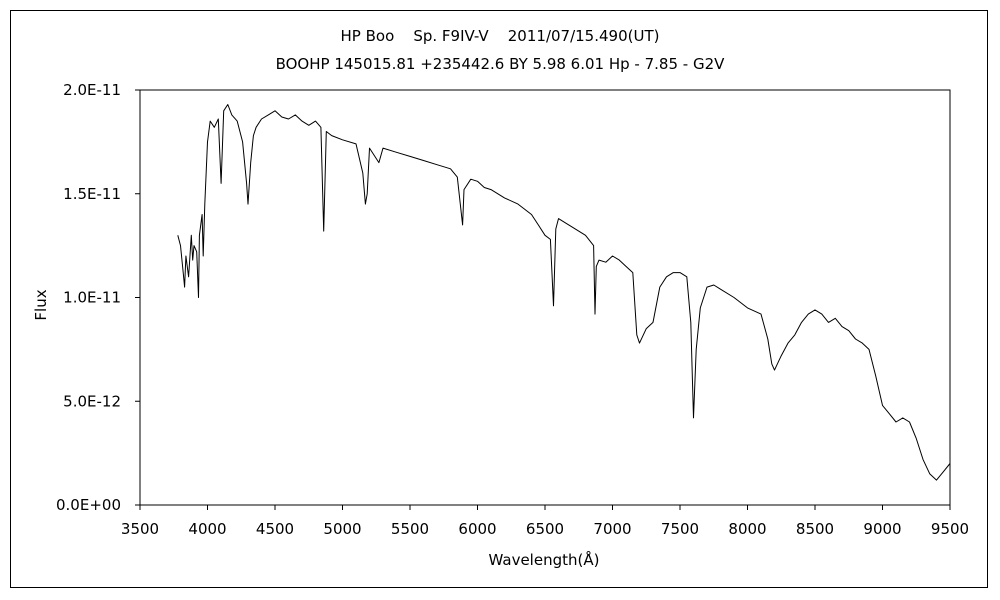  I want to click on x-tick-label: 7500, so click(680, 529).